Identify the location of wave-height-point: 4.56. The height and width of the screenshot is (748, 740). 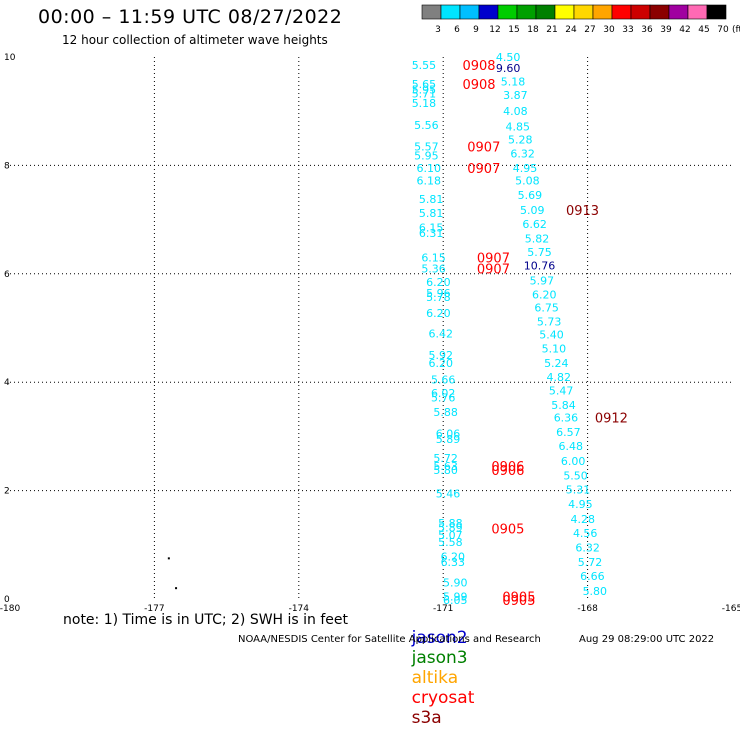
(585, 533).